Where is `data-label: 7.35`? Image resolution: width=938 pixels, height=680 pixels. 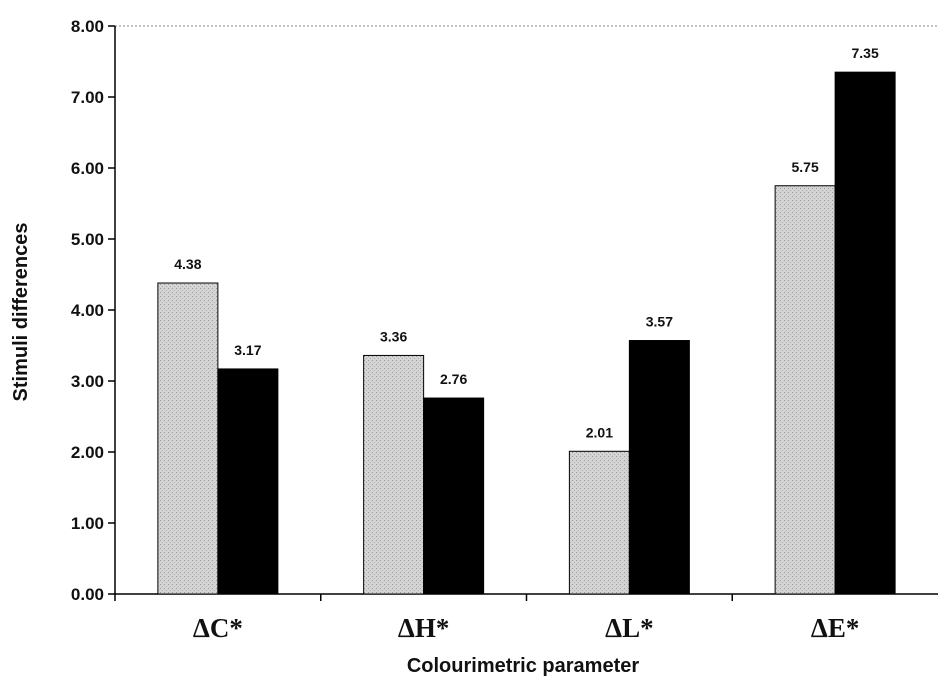
data-label: 7.35 is located at coordinates (865, 53).